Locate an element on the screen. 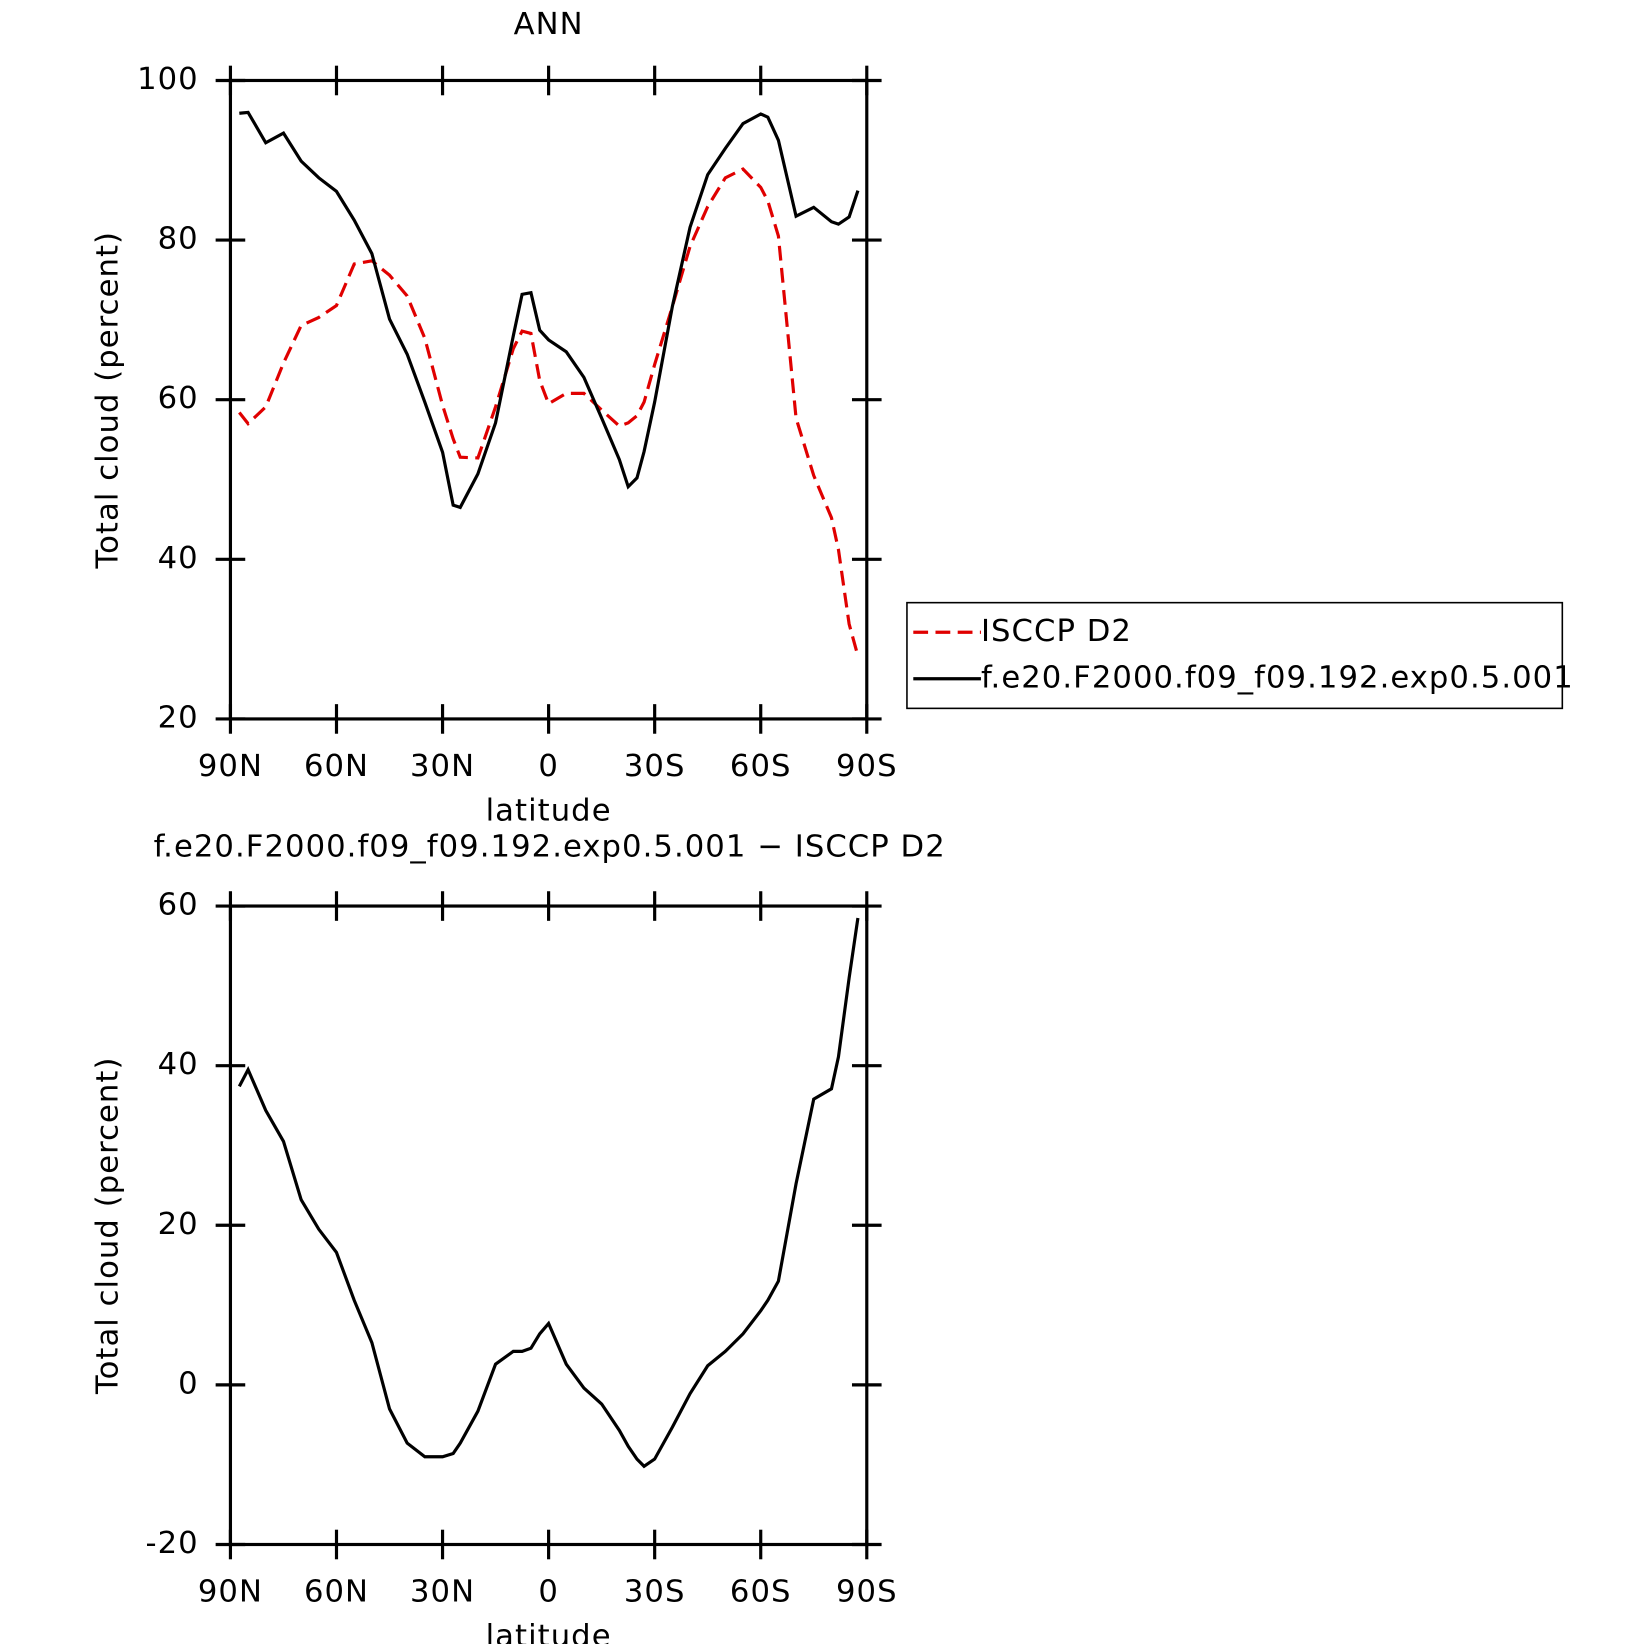  legend-box is located at coordinates (1235, 655).